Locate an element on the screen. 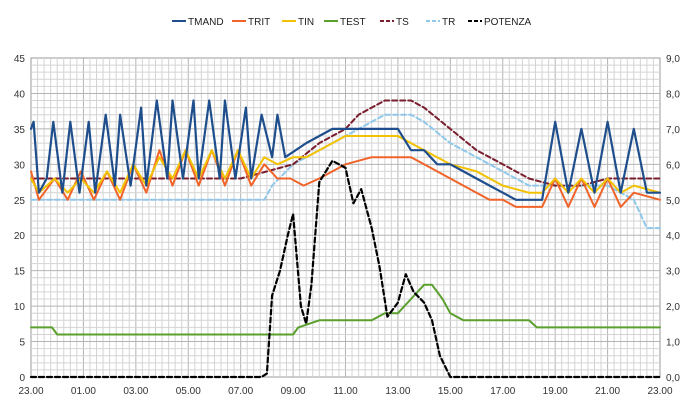 Image resolution: width=700 pixels, height=415 pixels. y-left-tick-label: 5 is located at coordinates (22, 343).